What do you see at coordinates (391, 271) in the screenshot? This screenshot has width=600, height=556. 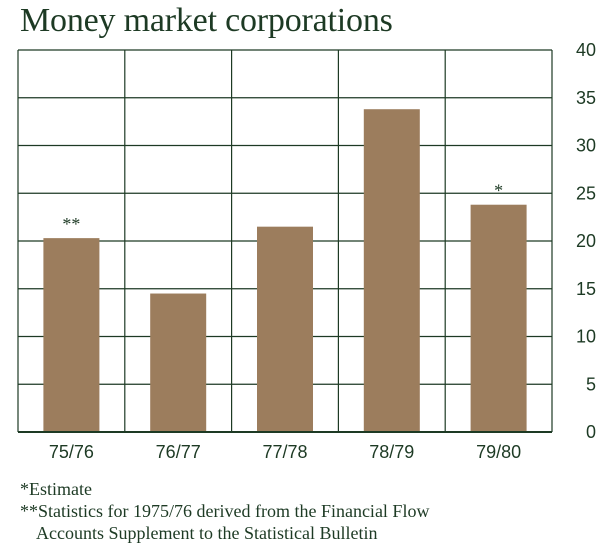 I see `bar-78/79` at bounding box center [391, 271].